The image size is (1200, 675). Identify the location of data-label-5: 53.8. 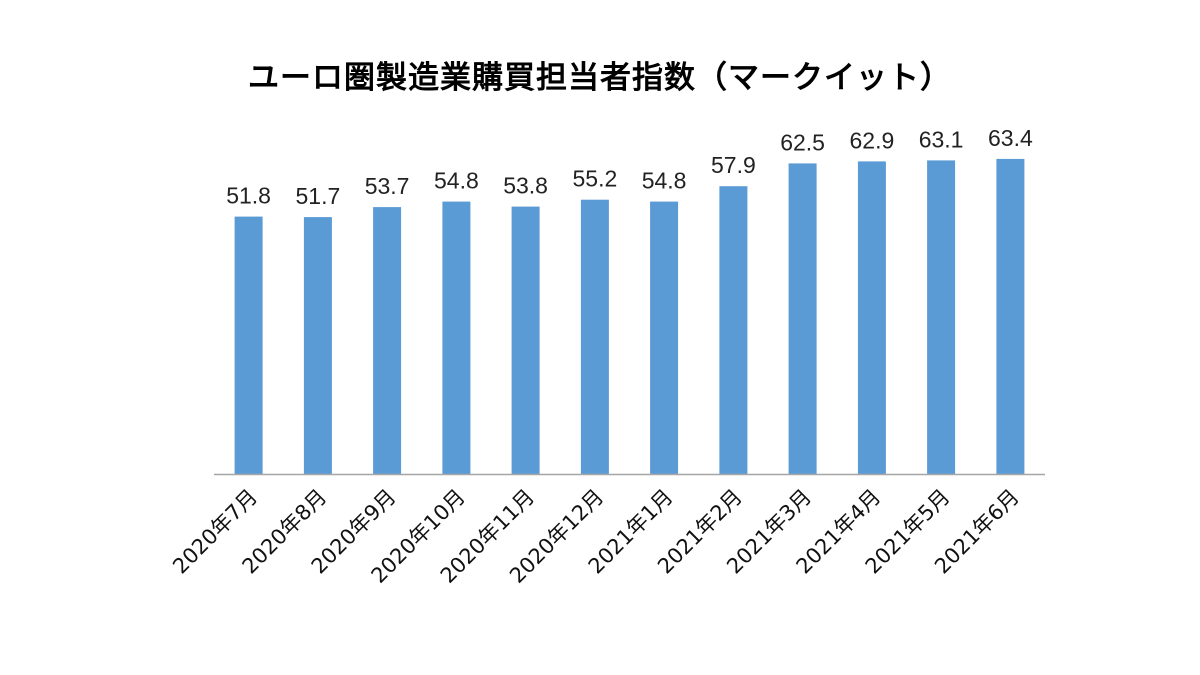
(525, 186).